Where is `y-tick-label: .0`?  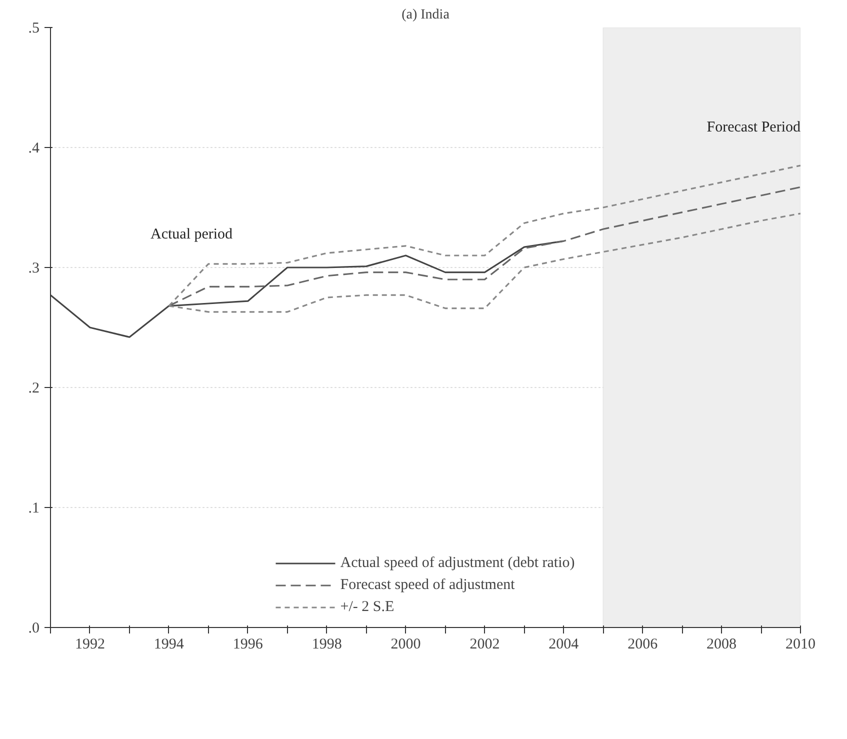 y-tick-label: .0 is located at coordinates (34, 628).